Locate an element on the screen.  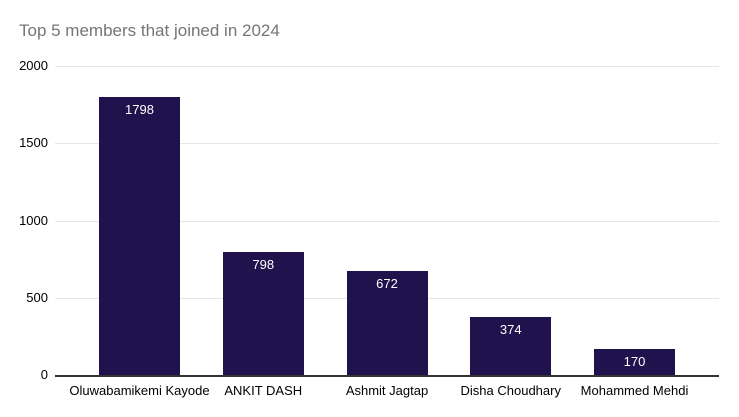
x-axis-line is located at coordinates (387, 376).